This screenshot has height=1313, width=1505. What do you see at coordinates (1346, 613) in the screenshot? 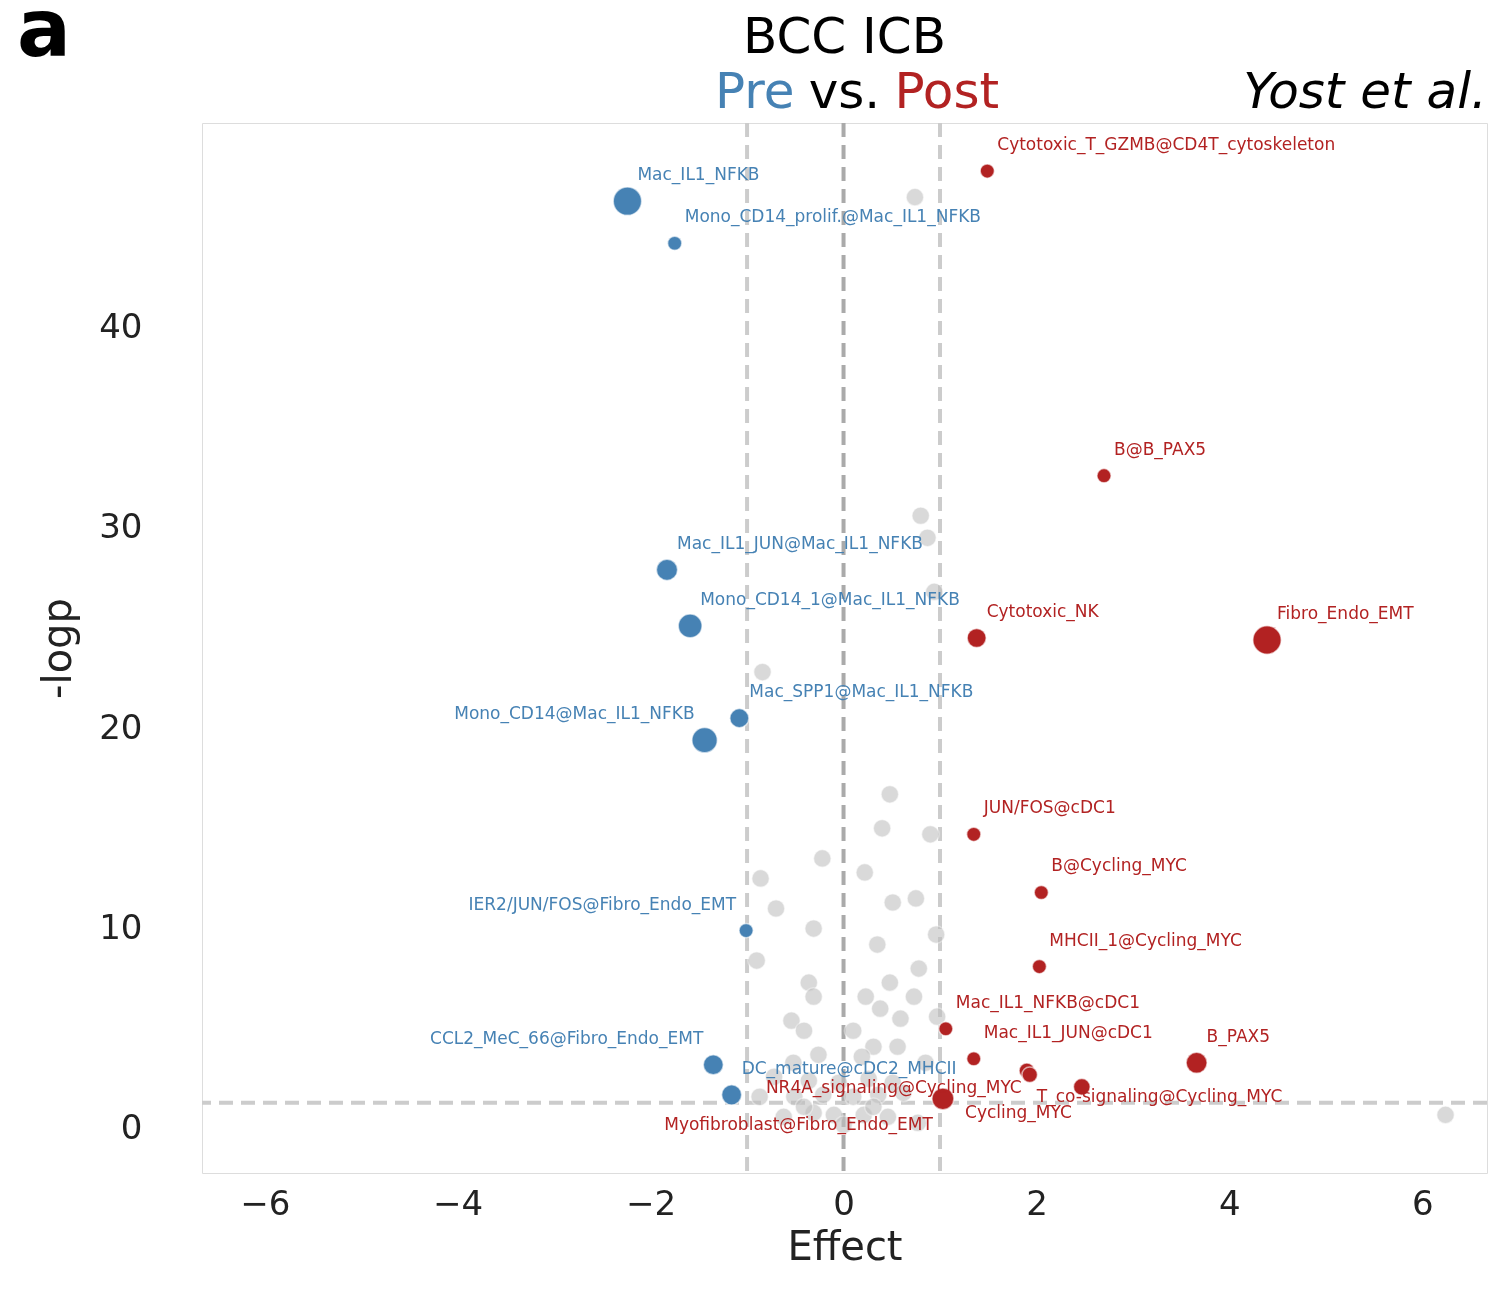
I see `annotation: Fibro_Endo_EMT` at bounding box center [1346, 613].